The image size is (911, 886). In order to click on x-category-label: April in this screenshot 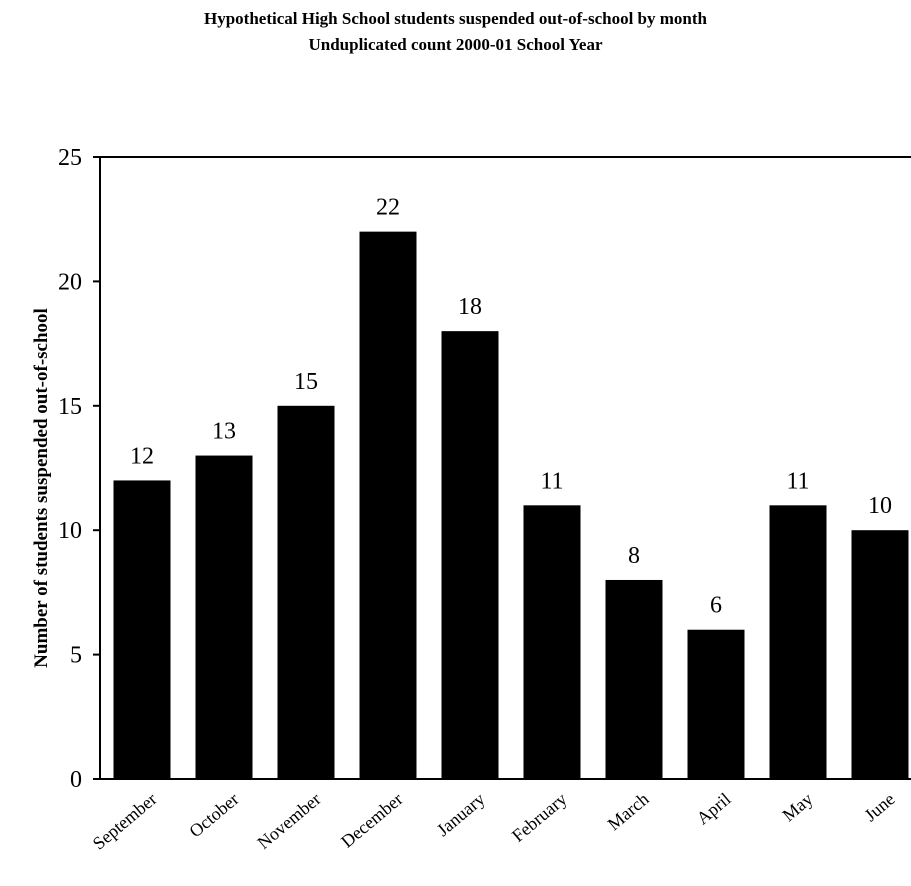, I will do `click(714, 809)`.